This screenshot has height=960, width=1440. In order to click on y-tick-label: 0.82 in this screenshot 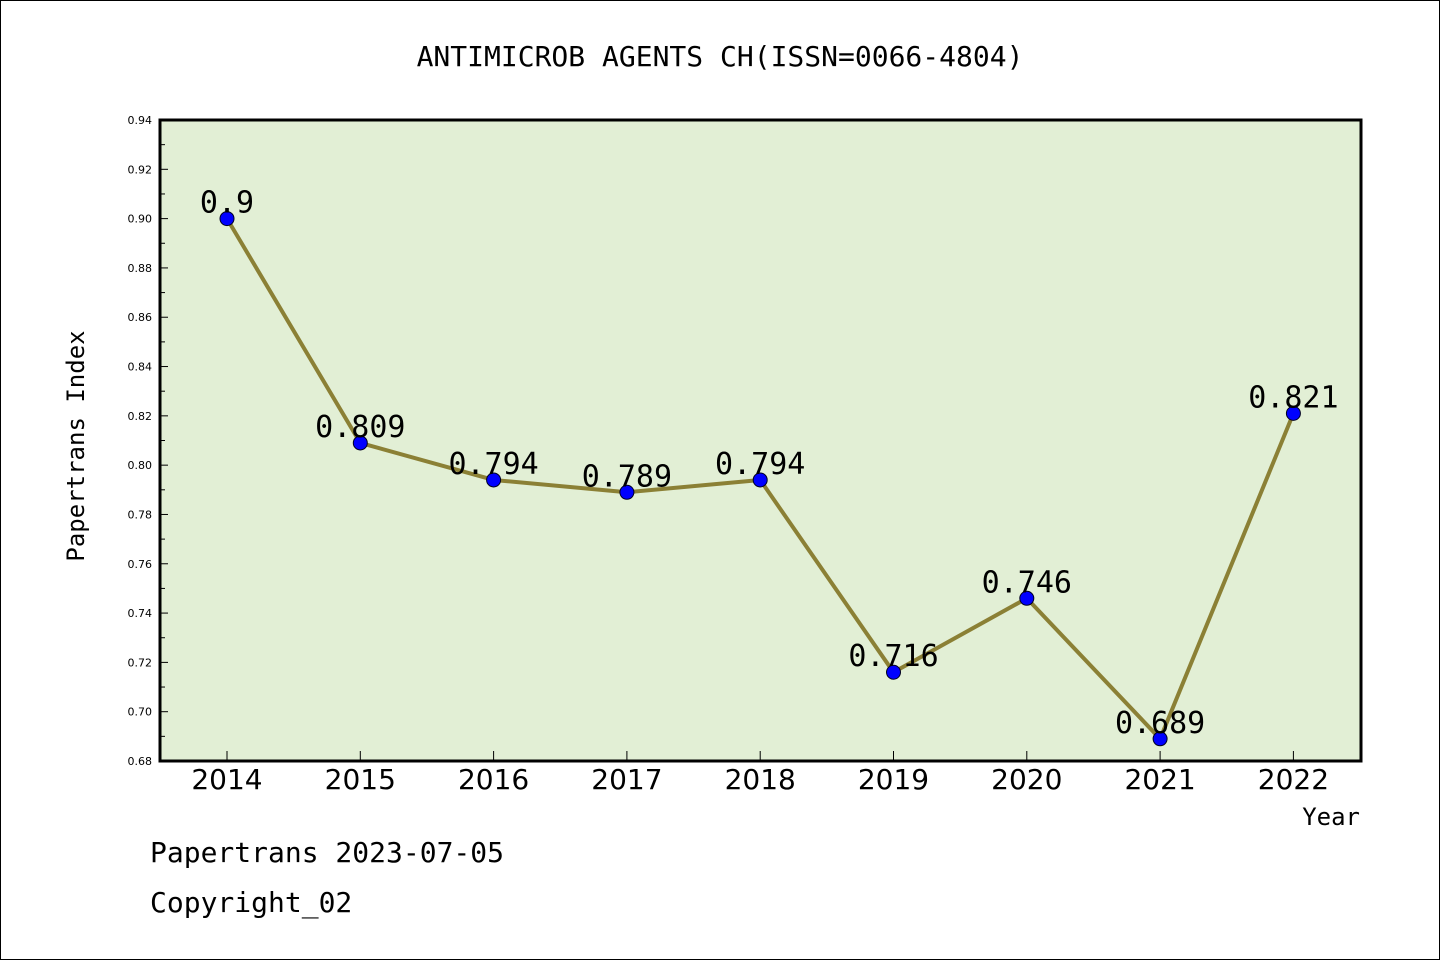, I will do `click(140, 416)`.